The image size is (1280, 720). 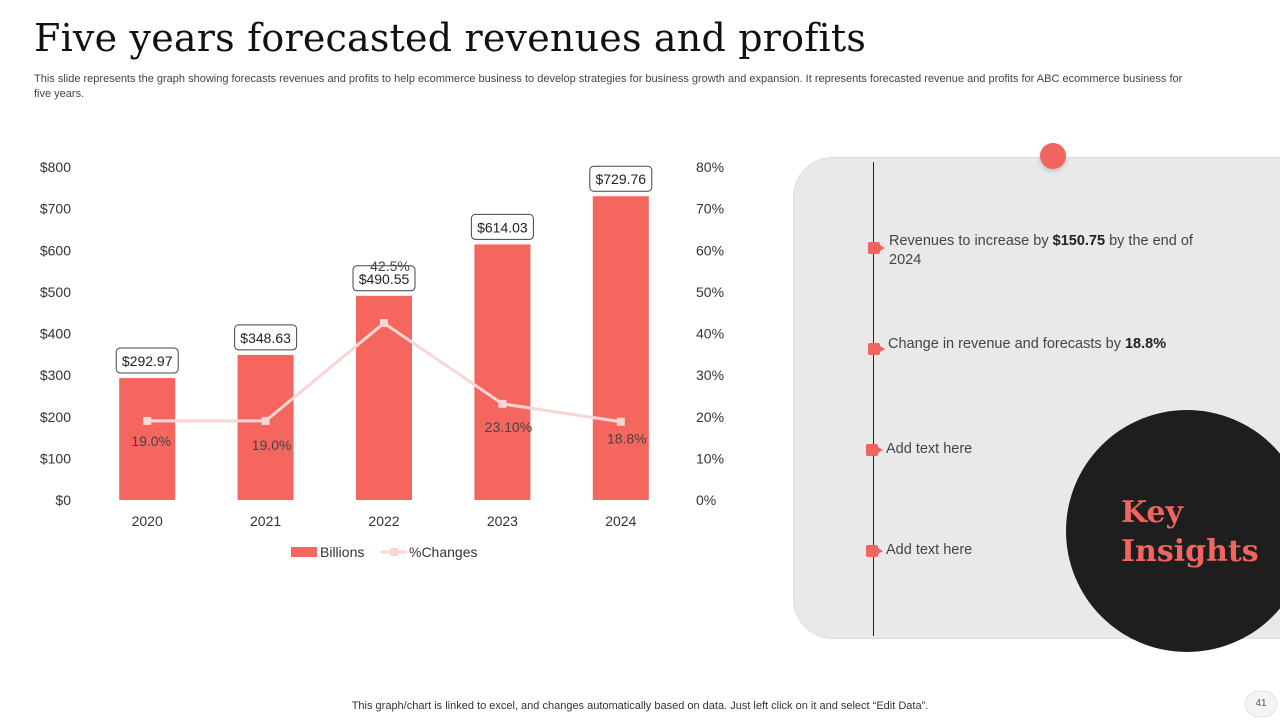 I want to click on bar-2024, so click(x=620, y=348).